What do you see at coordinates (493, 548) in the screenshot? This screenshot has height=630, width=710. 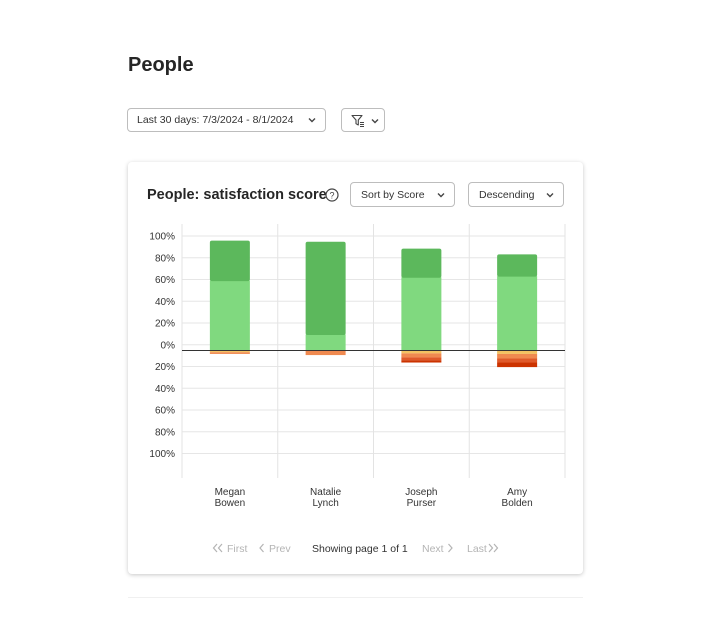 I see `double-chevron-right-icon` at bounding box center [493, 548].